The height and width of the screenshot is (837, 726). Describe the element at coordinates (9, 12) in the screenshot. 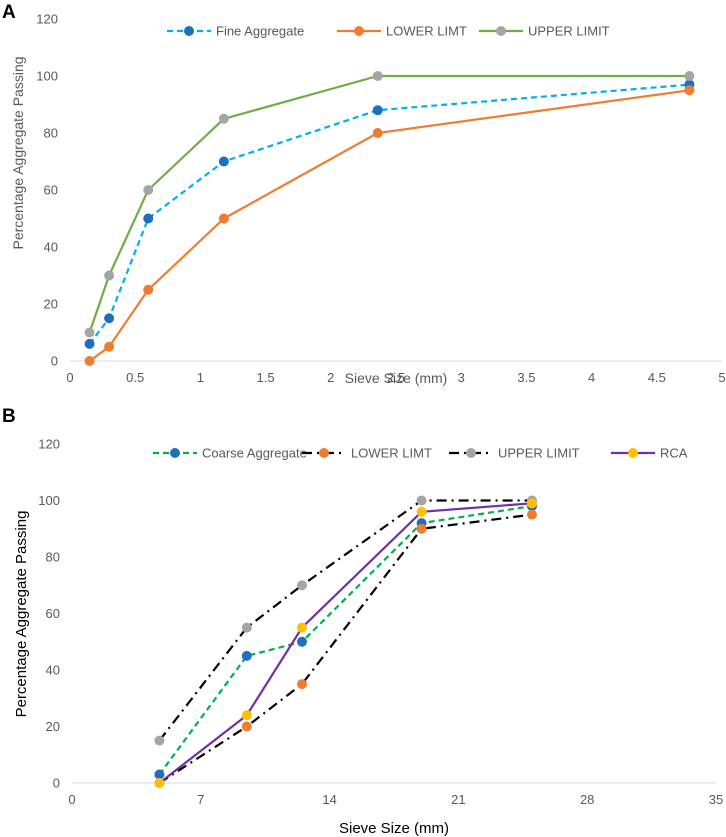

I see `panel-a-label: A` at that location.